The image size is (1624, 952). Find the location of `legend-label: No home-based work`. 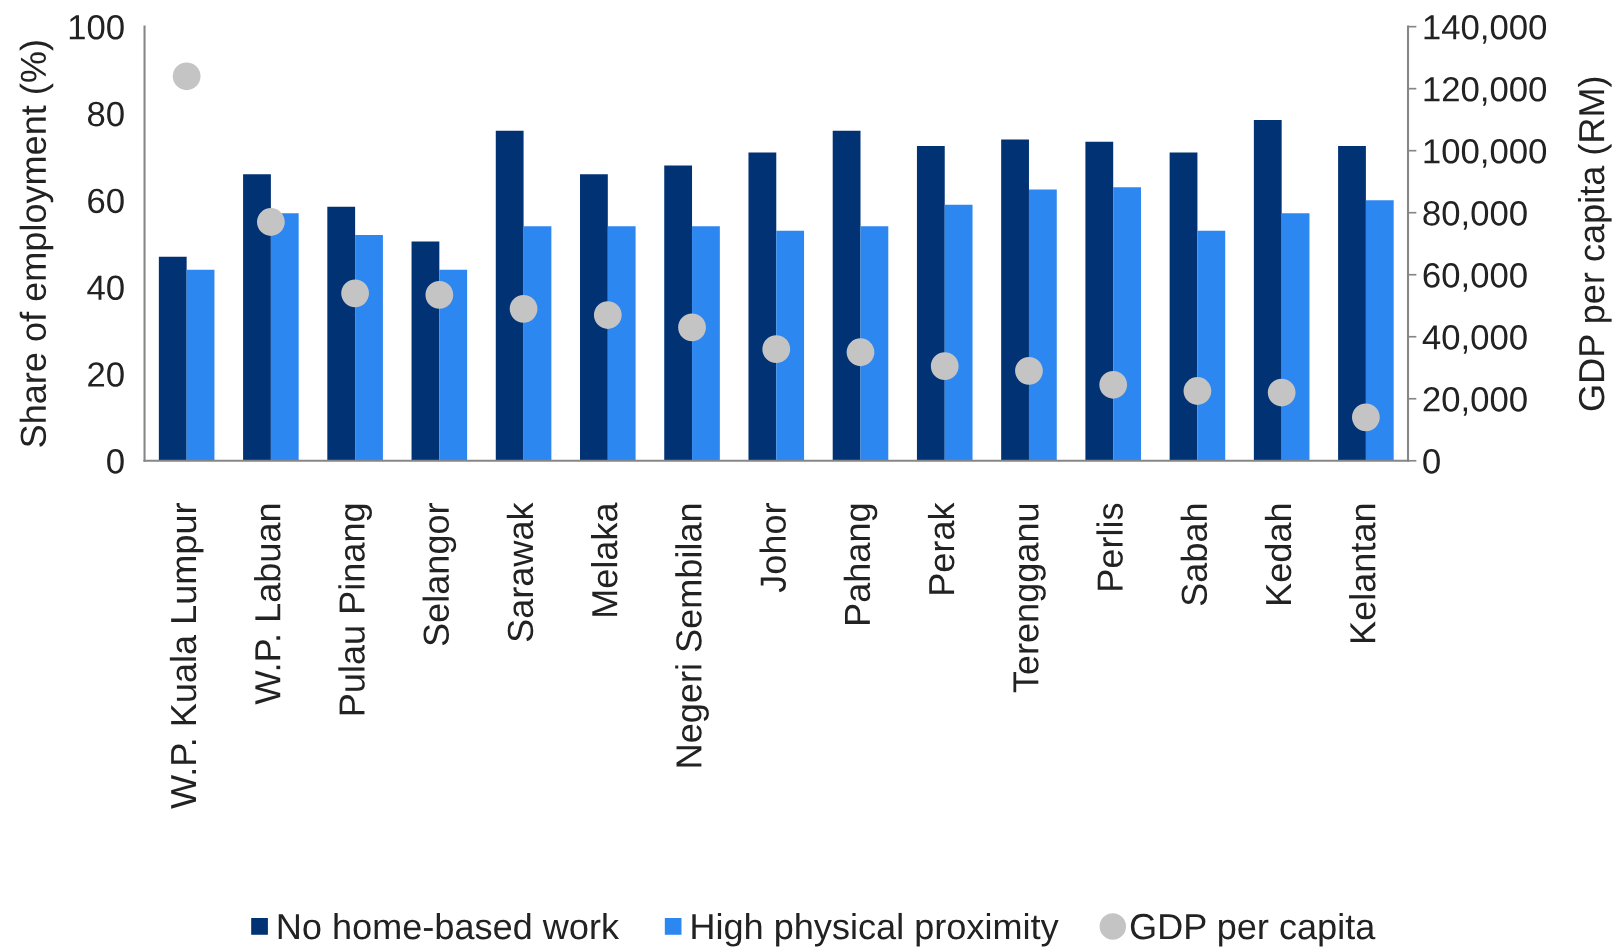

legend-label: No home-based work is located at coordinates (449, 926).